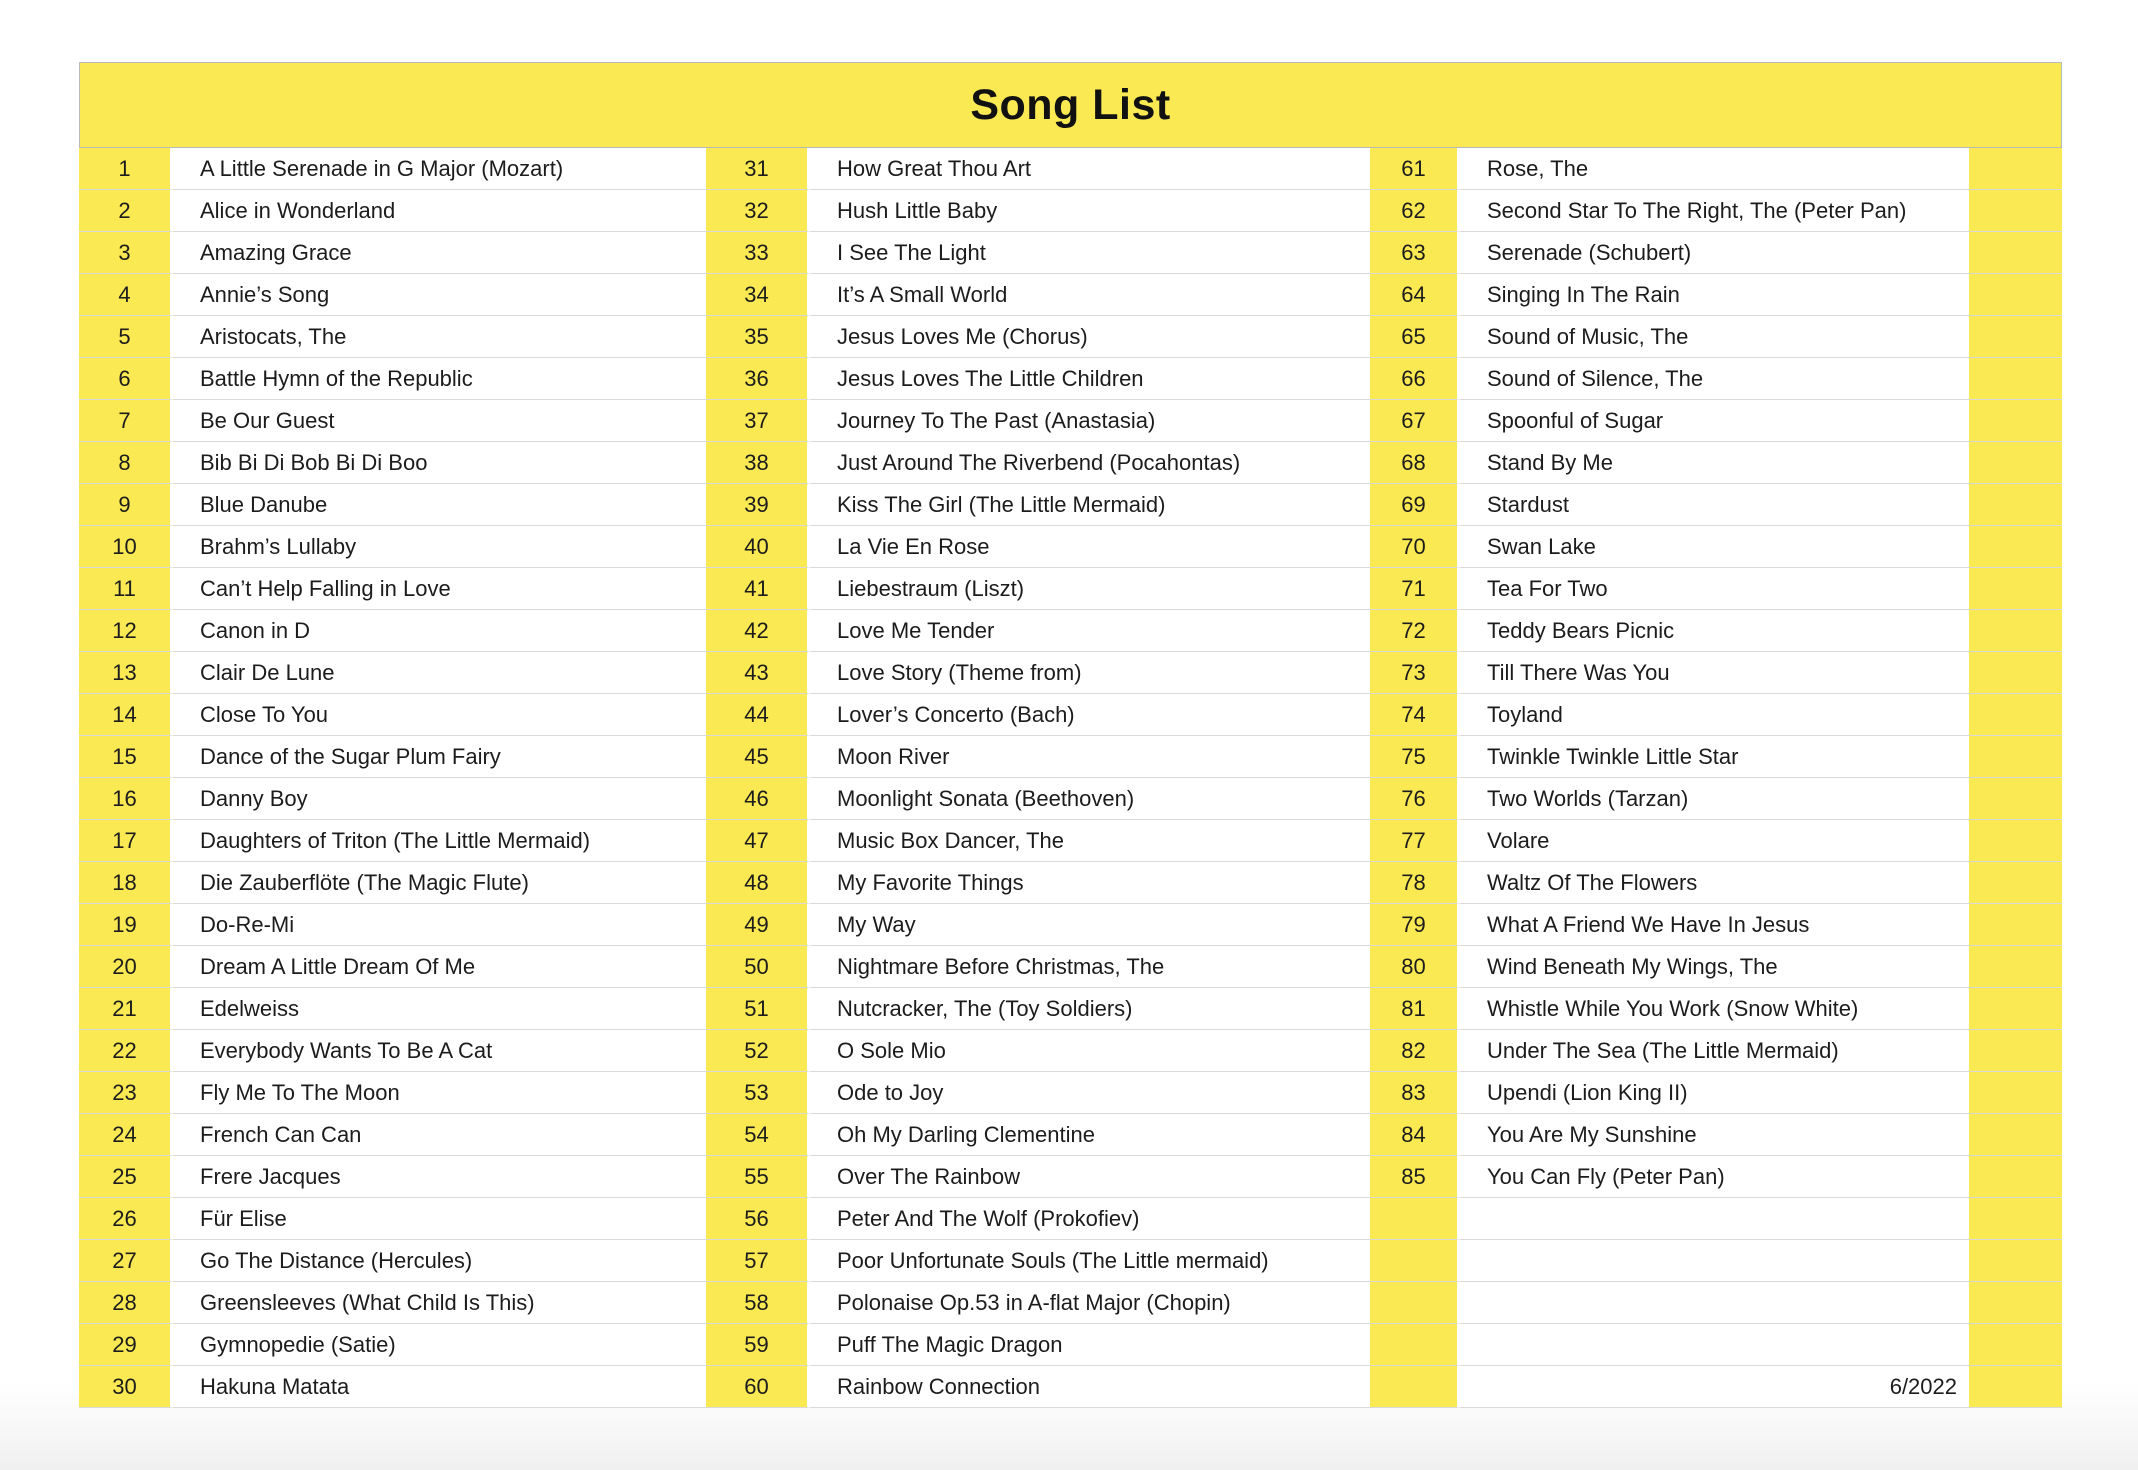 Image resolution: width=2138 pixels, height=1470 pixels. Describe the element at coordinates (126, 883) in the screenshot. I see `row-number-cell: 18` at that location.